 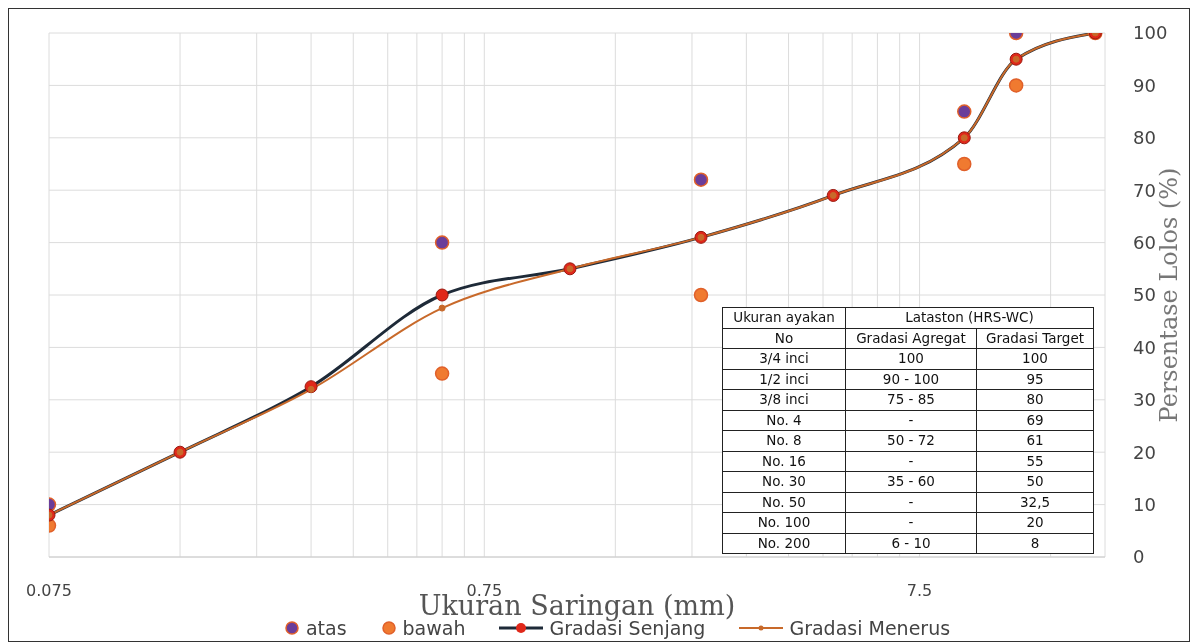 What do you see at coordinates (784, 399) in the screenshot?
I see `annotation: 3/8 inci` at bounding box center [784, 399].